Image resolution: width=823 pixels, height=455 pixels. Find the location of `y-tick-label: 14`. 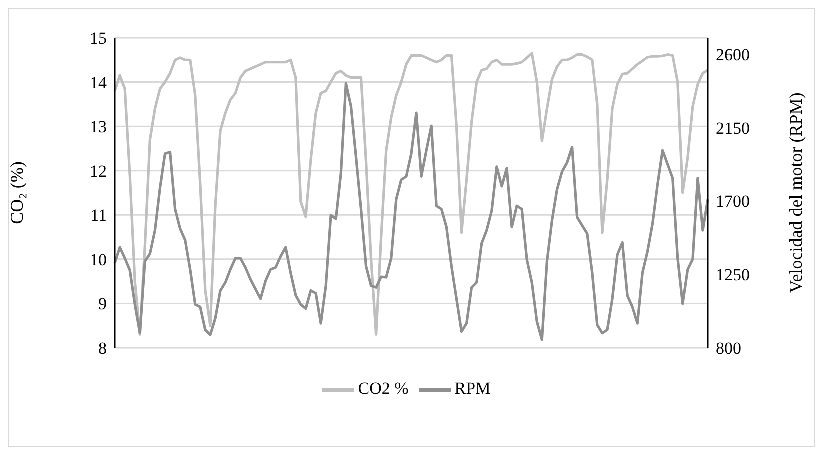

y-tick-label: 14 is located at coordinates (99, 82).